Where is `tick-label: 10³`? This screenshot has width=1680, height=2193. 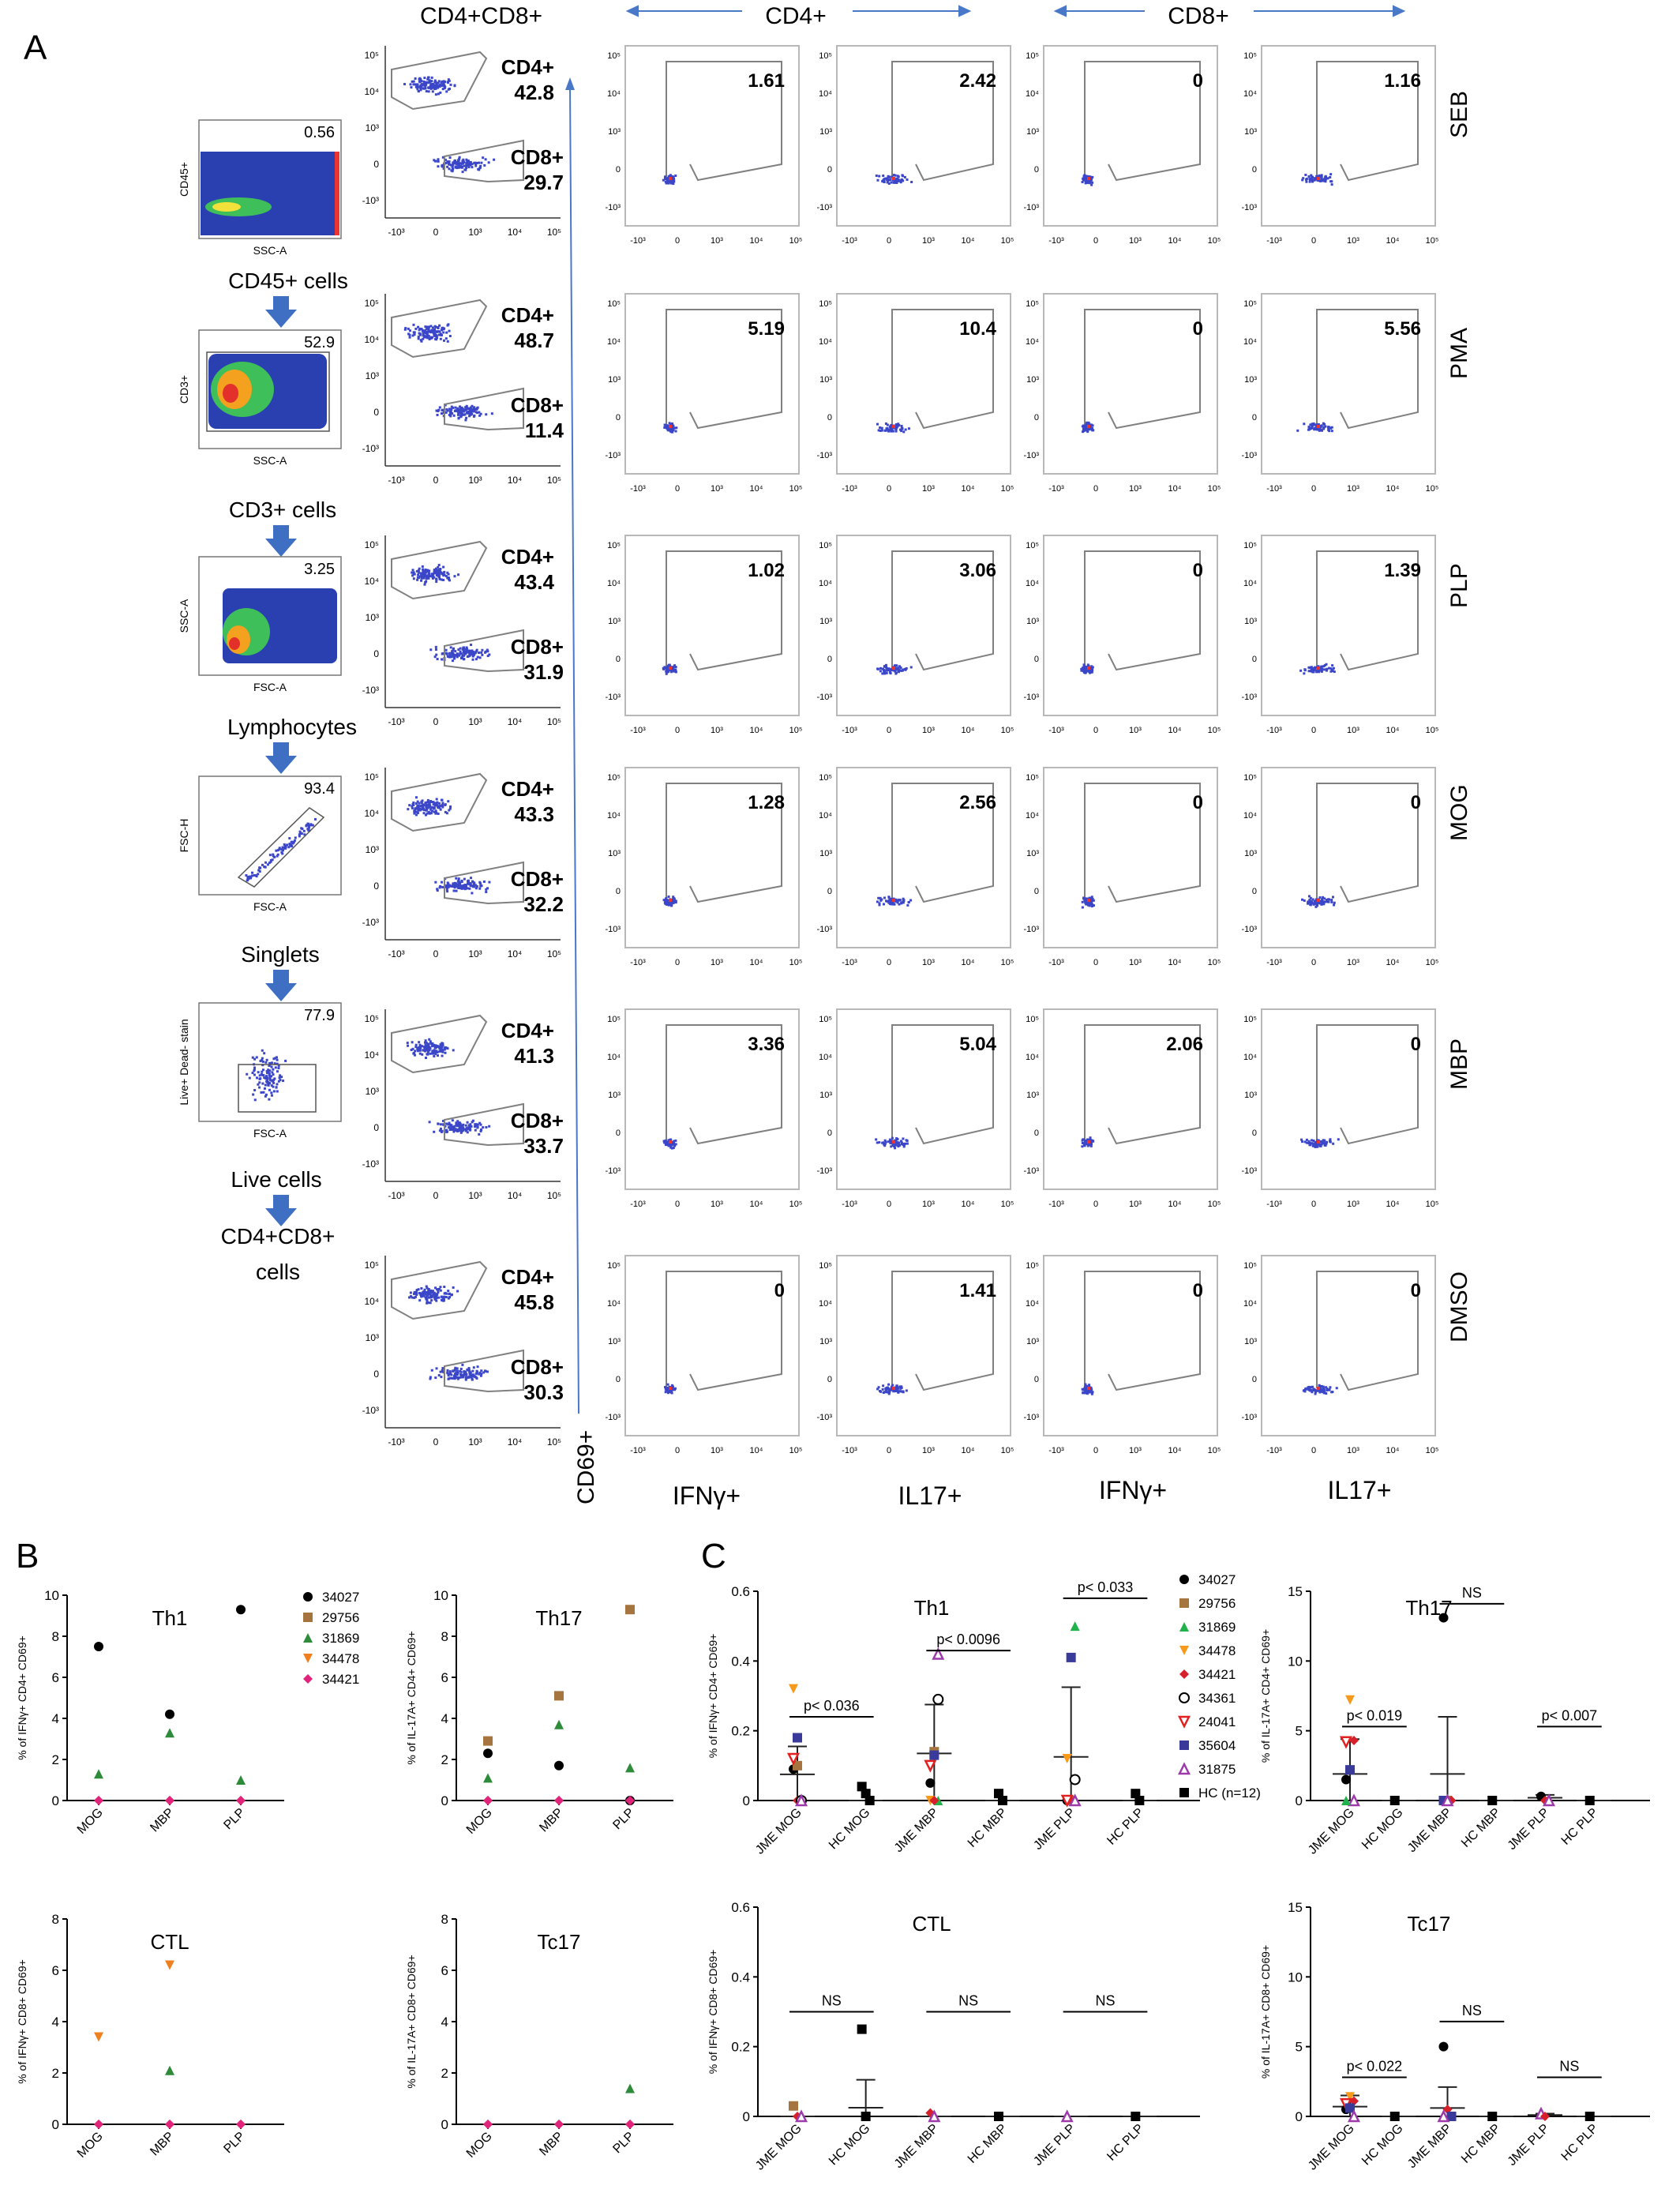
tick-label: 10³ is located at coordinates (1135, 731).